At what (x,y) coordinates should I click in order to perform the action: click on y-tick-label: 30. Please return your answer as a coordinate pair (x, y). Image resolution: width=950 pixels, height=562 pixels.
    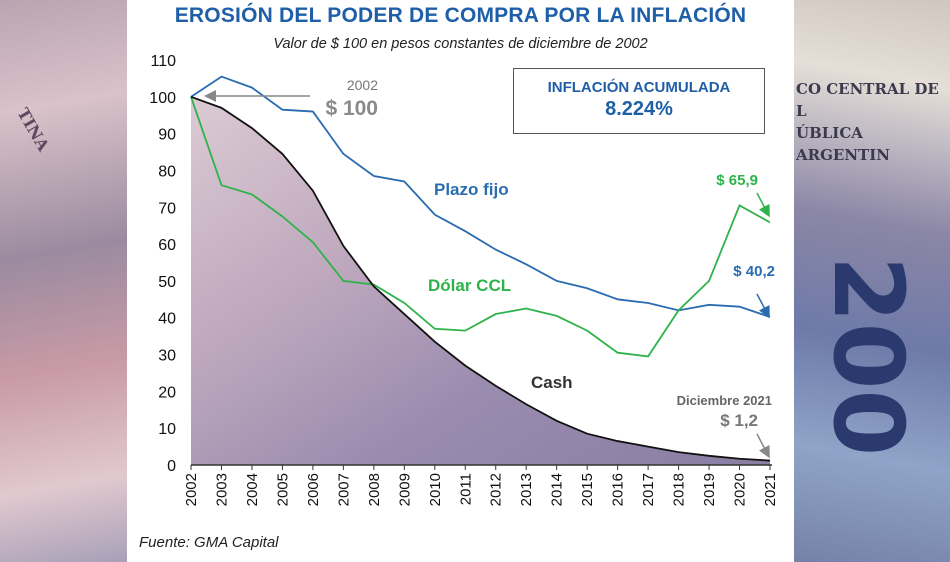
    Looking at the image, I should click on (167, 356).